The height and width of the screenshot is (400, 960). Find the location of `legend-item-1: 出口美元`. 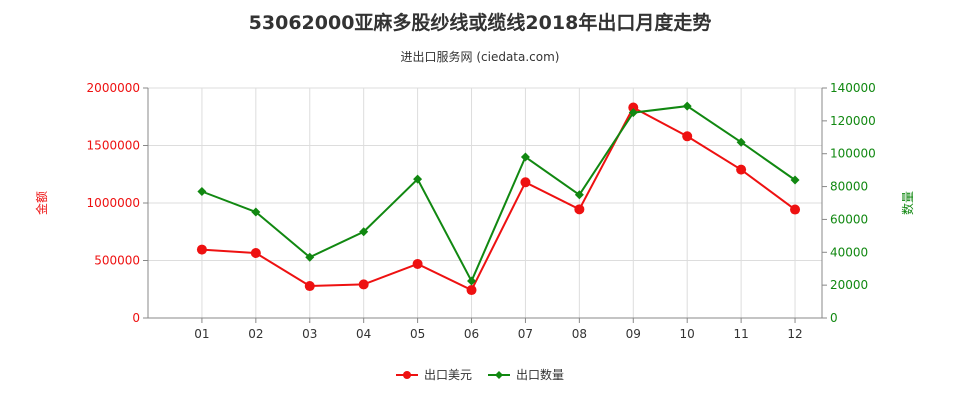

legend-item-1: 出口美元 is located at coordinates (434, 375).